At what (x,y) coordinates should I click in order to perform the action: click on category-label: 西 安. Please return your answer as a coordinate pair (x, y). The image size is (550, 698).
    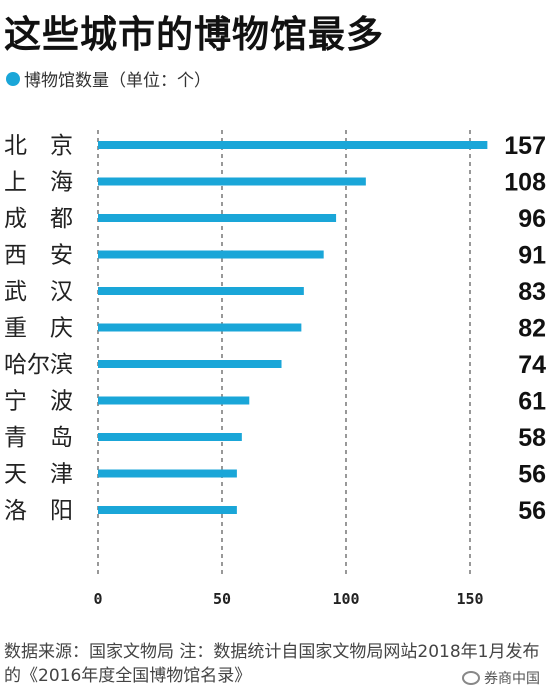
    Looking at the image, I should click on (38, 256).